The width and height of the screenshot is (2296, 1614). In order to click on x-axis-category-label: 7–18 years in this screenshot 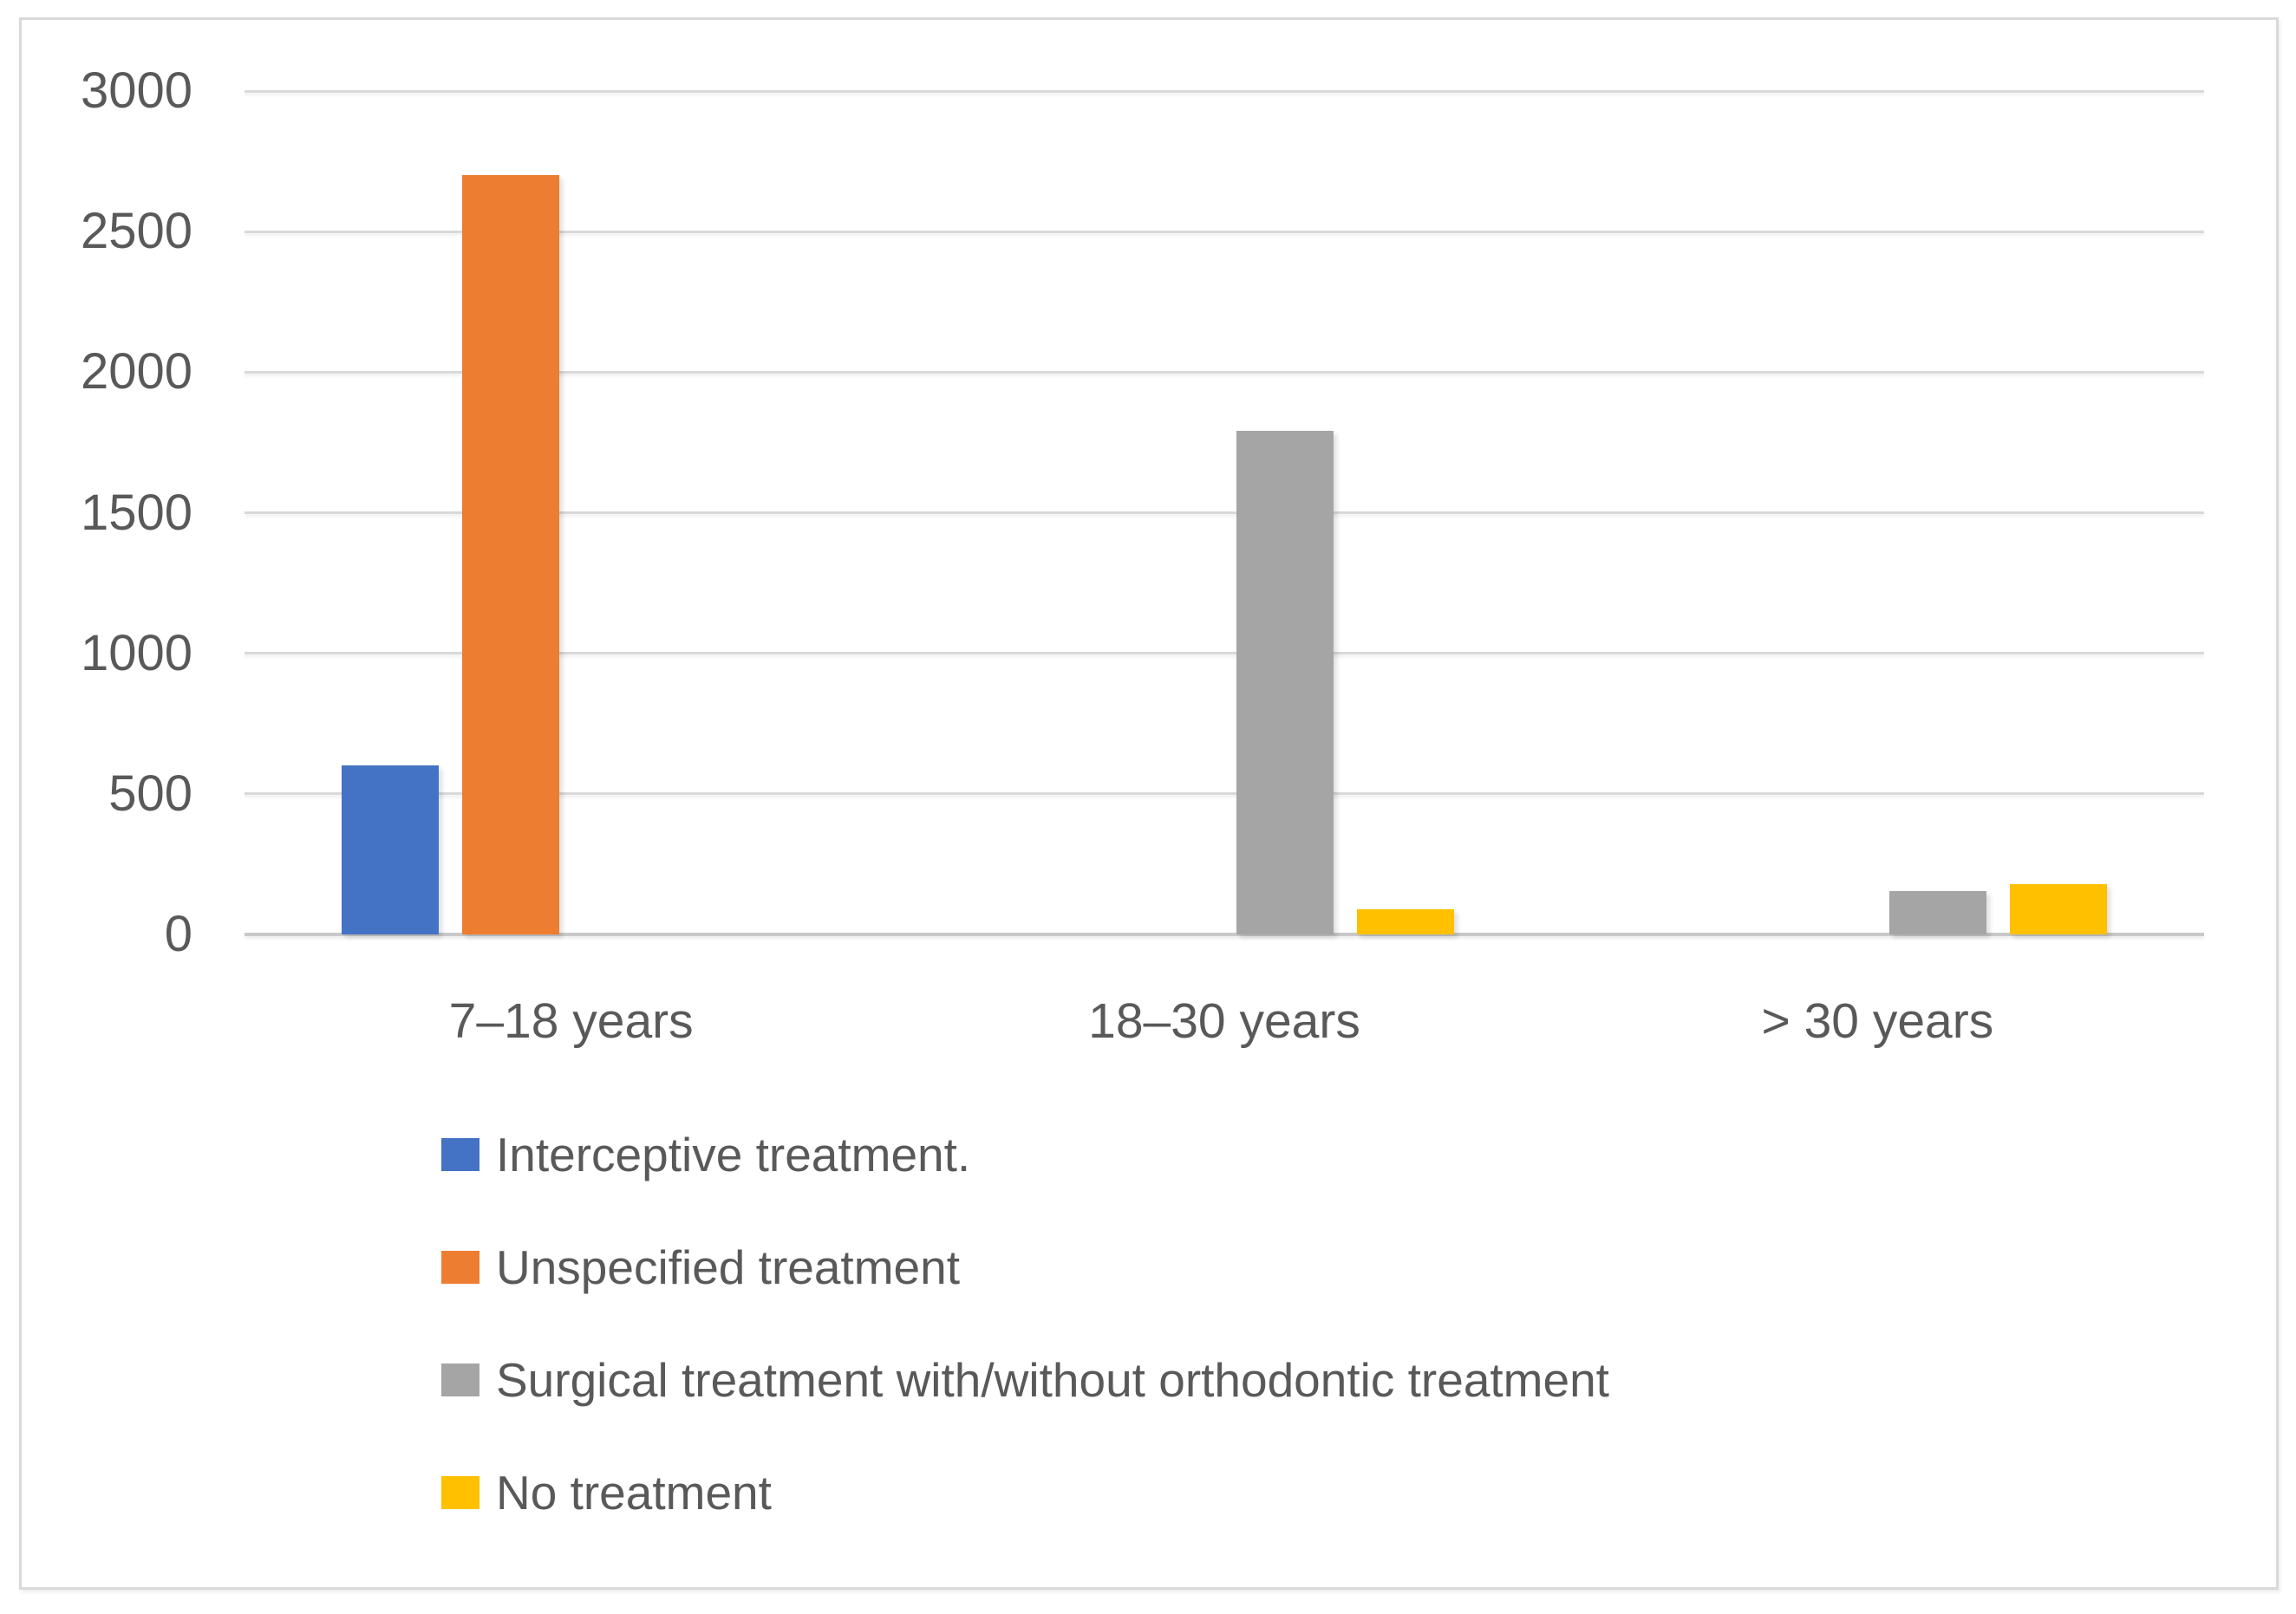, I will do `click(571, 1021)`.